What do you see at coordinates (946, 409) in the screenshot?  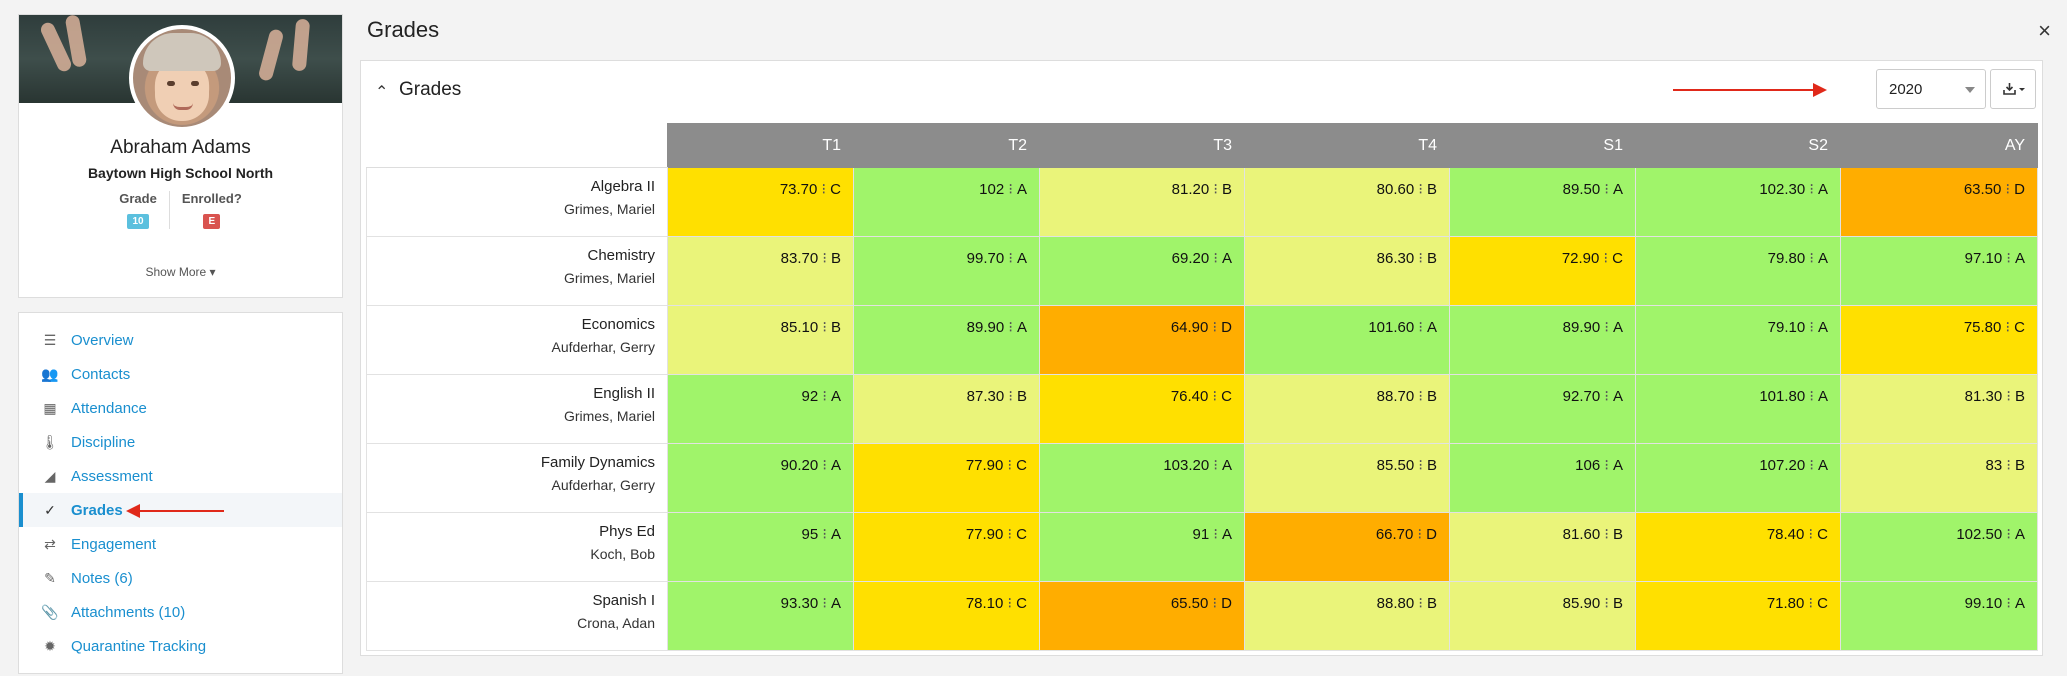 I see `grade-cell: 87.30 ⁝ B` at bounding box center [946, 409].